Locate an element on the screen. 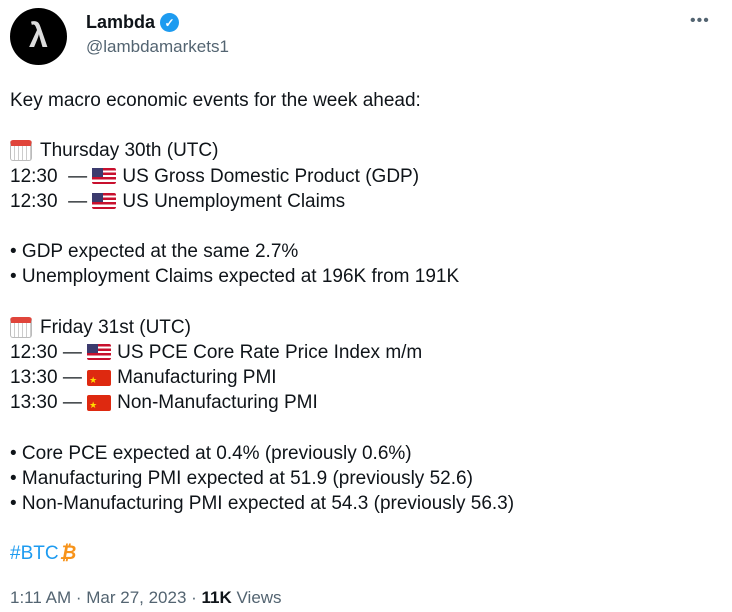 The width and height of the screenshot is (732, 612). tweet-meta: 1:11 AM · Mar 27, 2023 · 11K Views is located at coordinates (146, 597).